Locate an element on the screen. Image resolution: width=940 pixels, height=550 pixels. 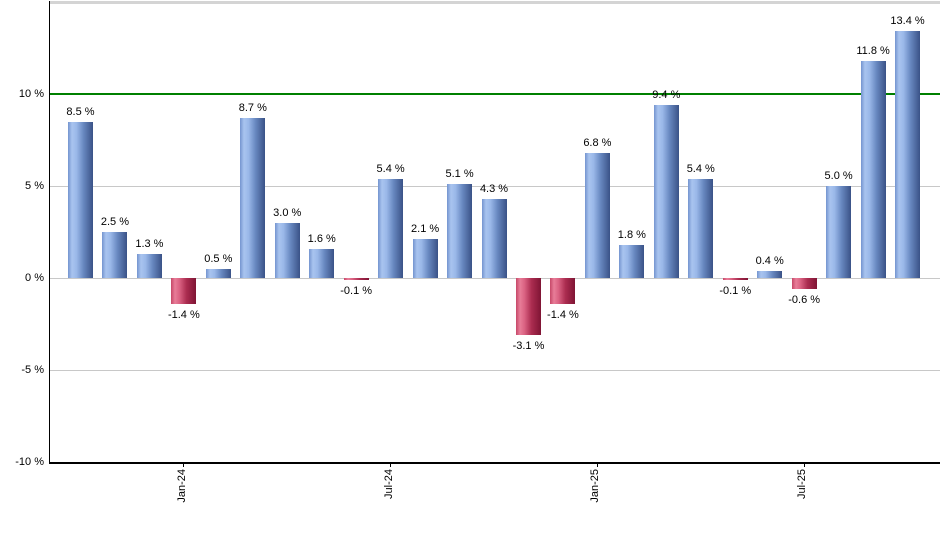
bar-value-label: 1.6 % is located at coordinates (321, 238).